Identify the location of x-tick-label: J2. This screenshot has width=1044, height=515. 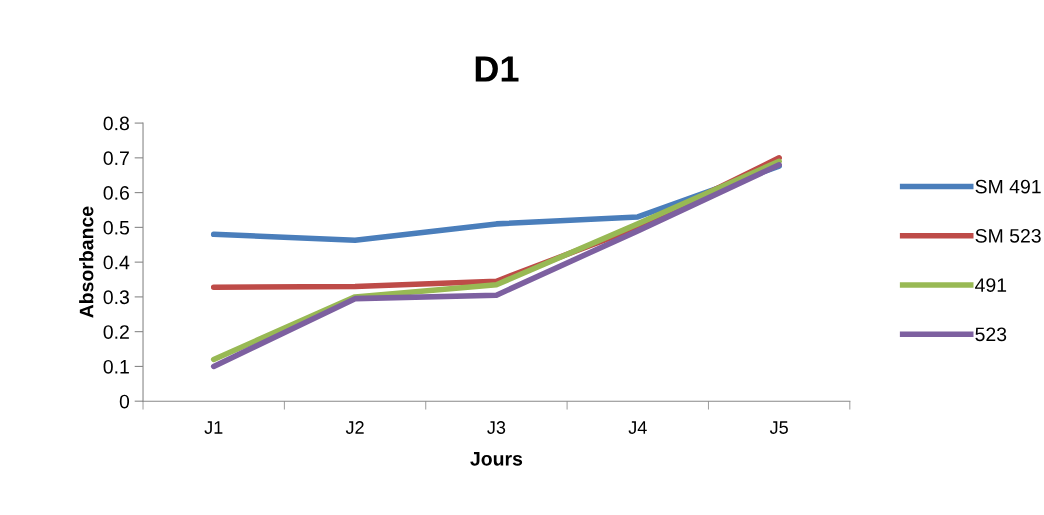
(354, 427).